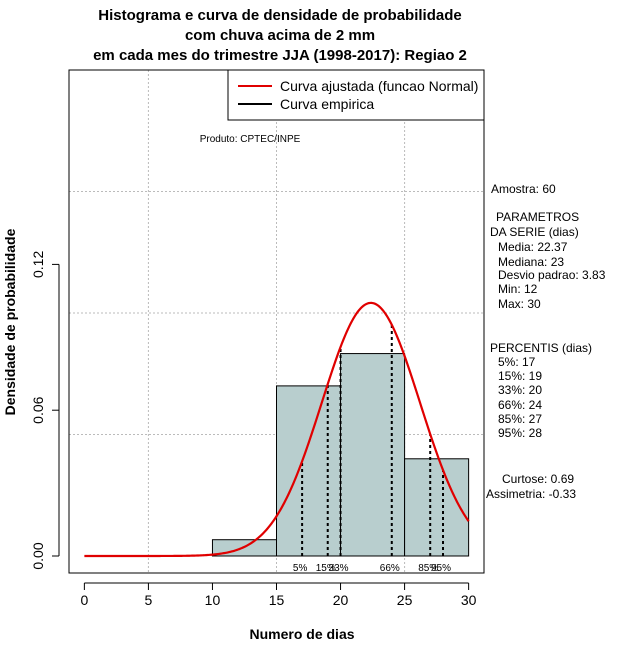 The height and width of the screenshot is (660, 640). I want to click on percentile-66: 66%: 24, so click(520, 405).